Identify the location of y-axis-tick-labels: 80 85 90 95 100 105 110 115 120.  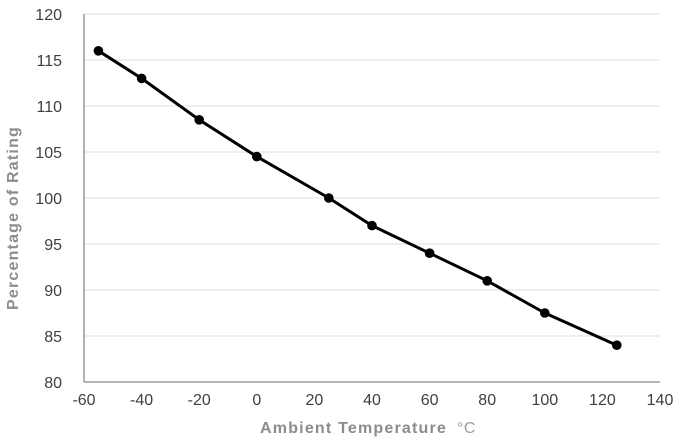
(48, 199).